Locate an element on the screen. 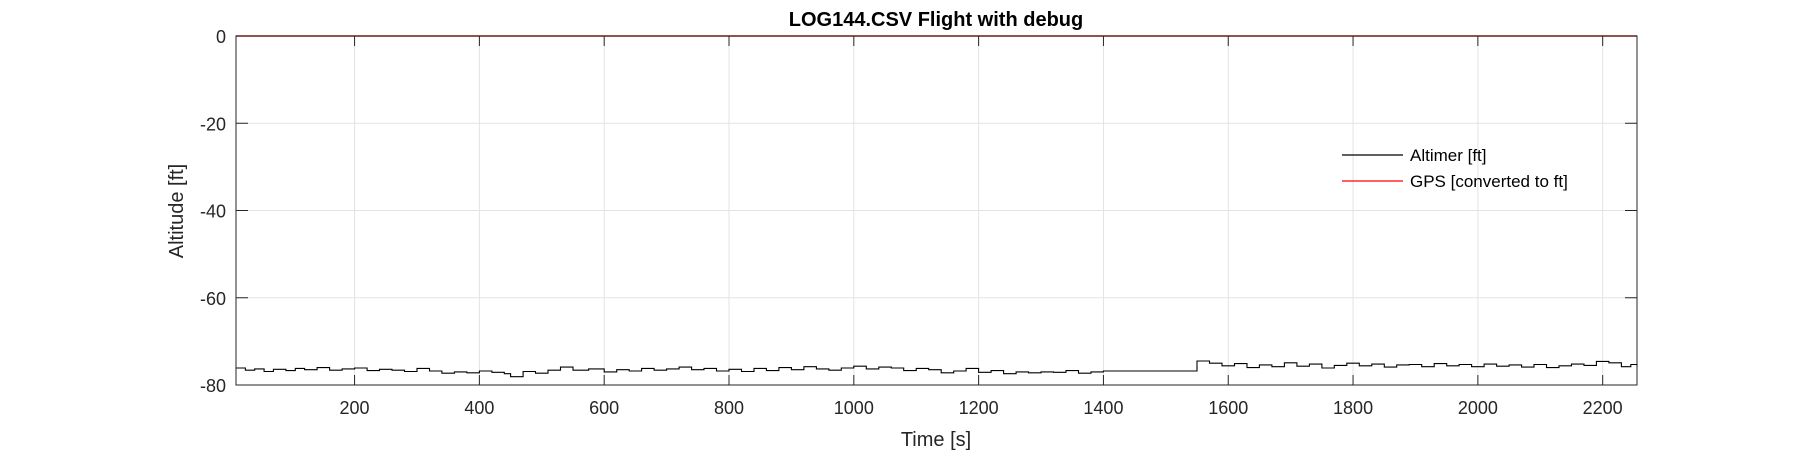  chart-title: LOG144.CSV Flight with debug is located at coordinates (936, 20).